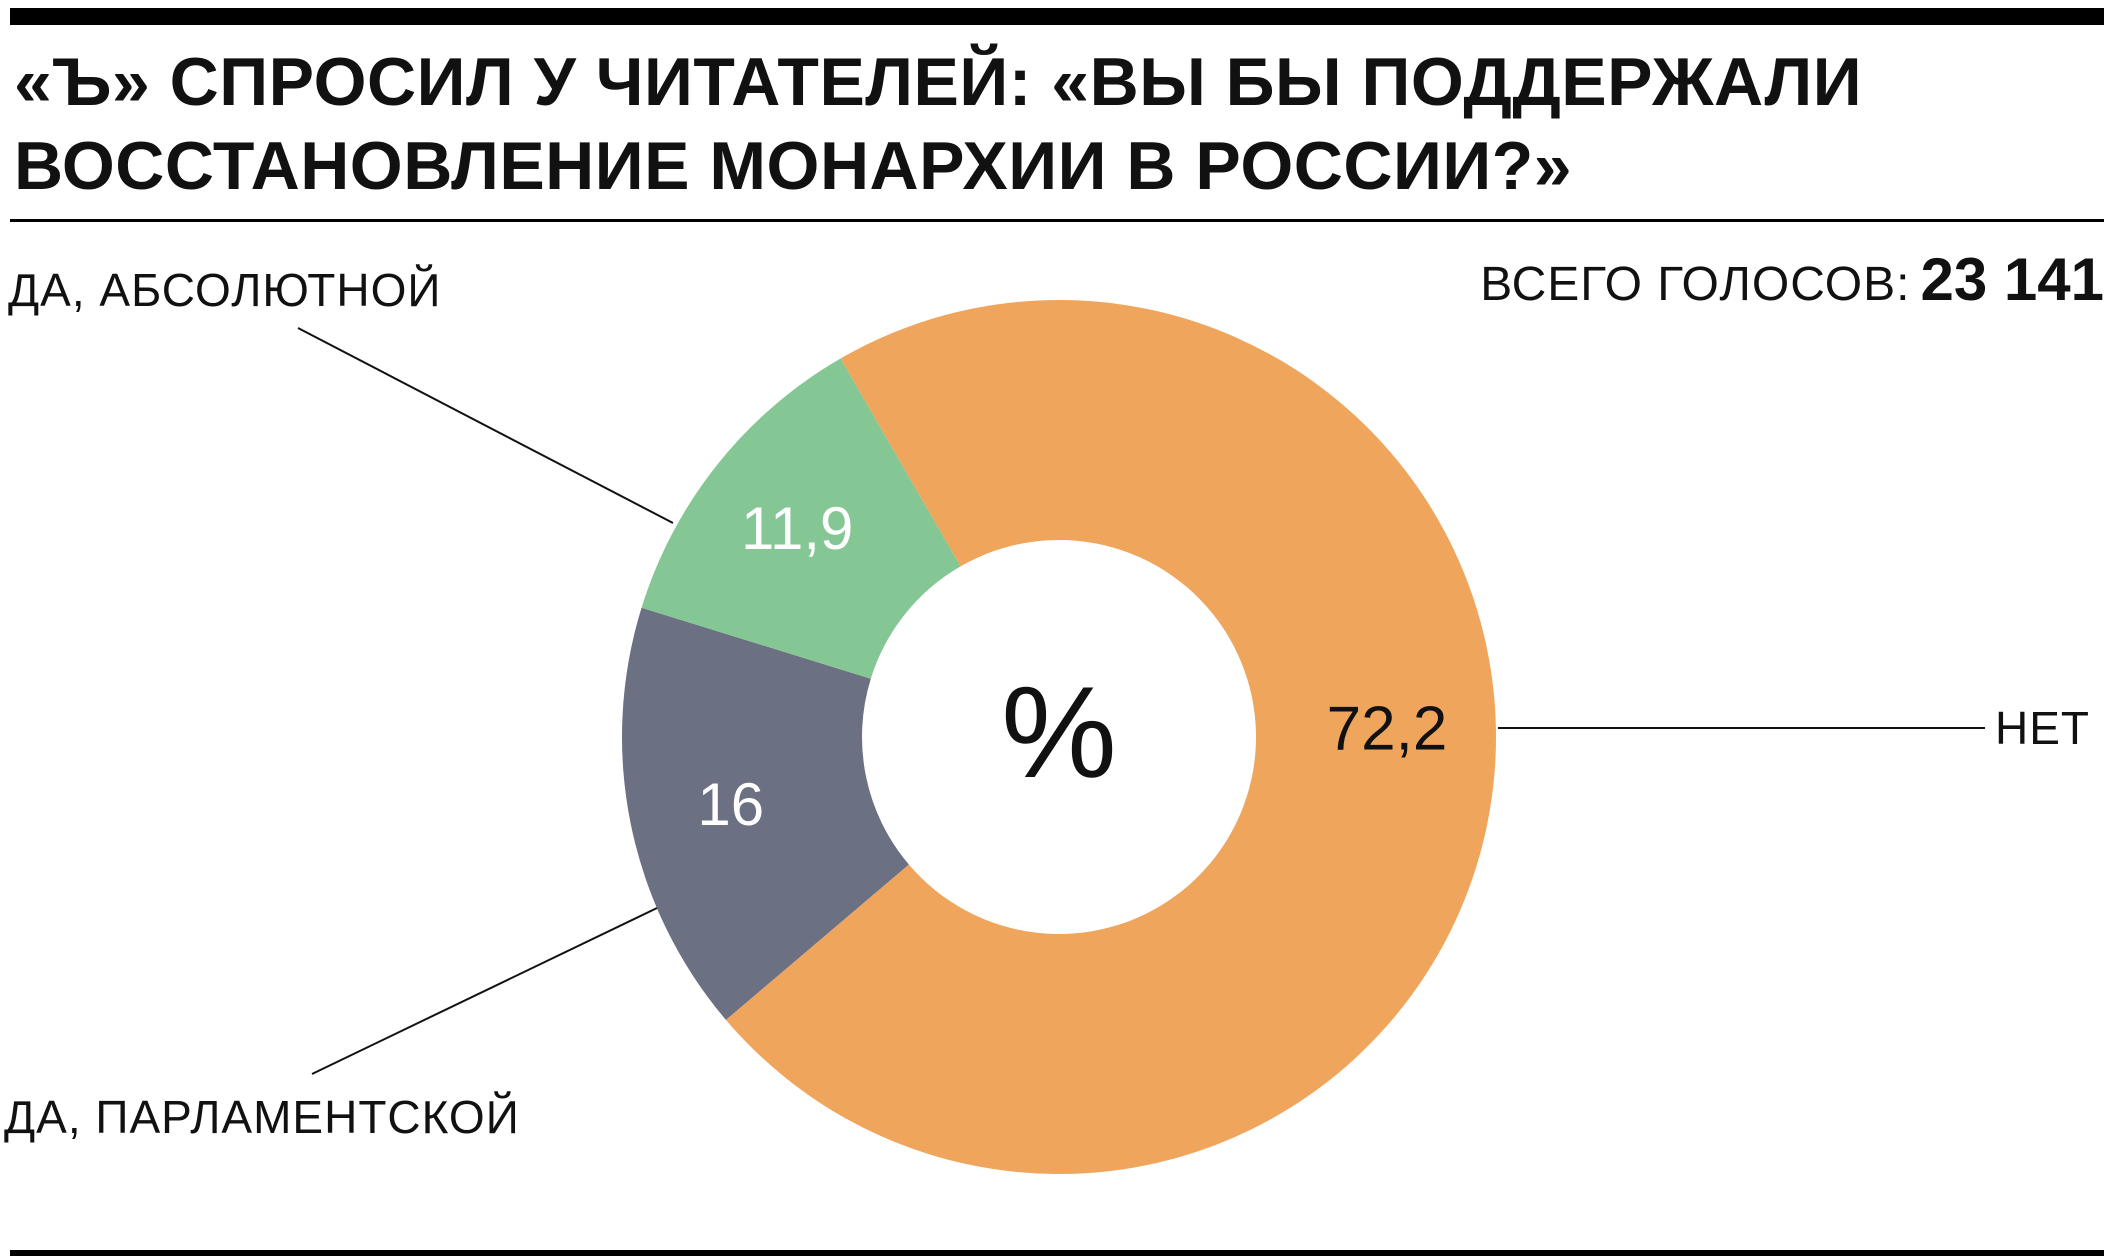 The width and height of the screenshot is (2104, 1260). Describe the element at coordinates (2012, 279) in the screenshot. I see `total-votes-value: 23 141` at that location.